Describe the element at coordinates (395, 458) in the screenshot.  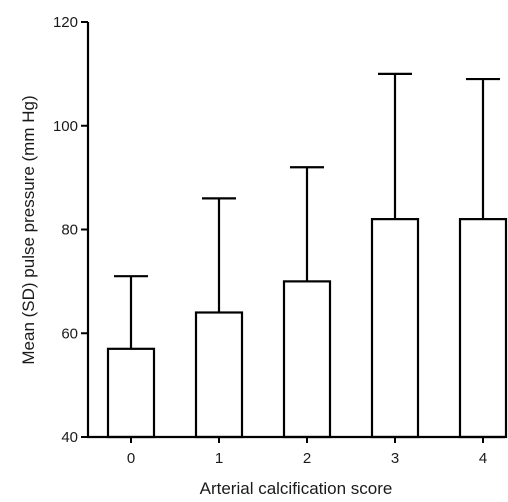
I see `x-tick-label-3: 3` at that location.